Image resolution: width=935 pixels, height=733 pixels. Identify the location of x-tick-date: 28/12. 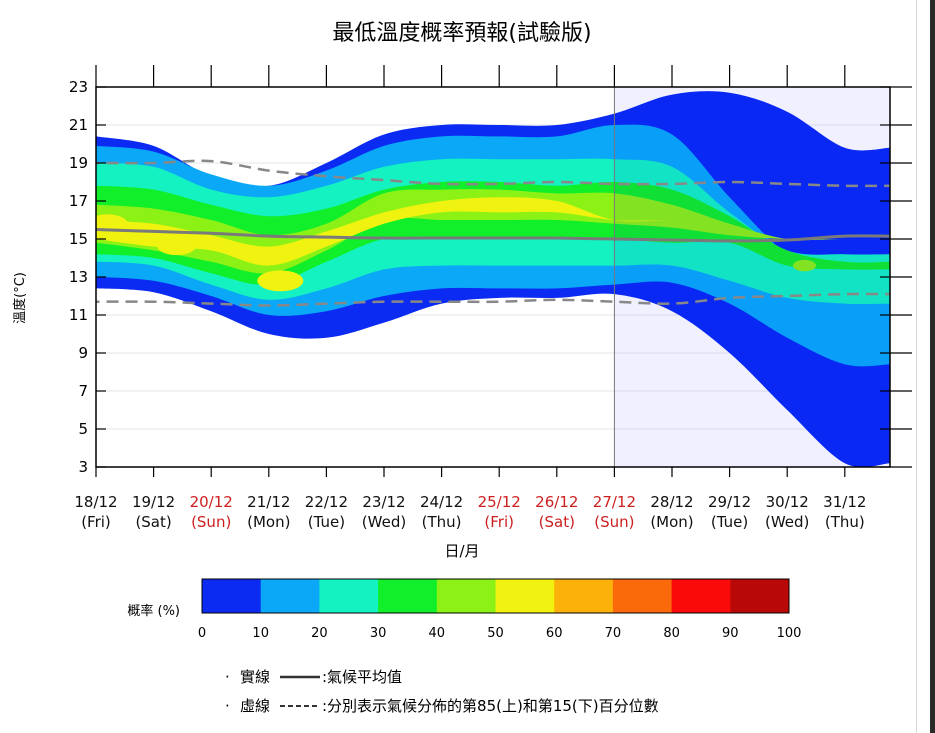
(671, 502).